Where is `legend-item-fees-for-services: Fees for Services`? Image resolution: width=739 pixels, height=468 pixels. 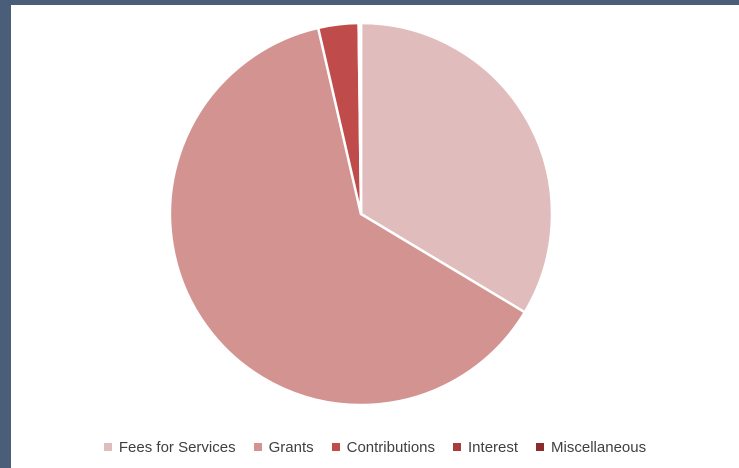
legend-item-fees-for-services: Fees for Services is located at coordinates (169, 447).